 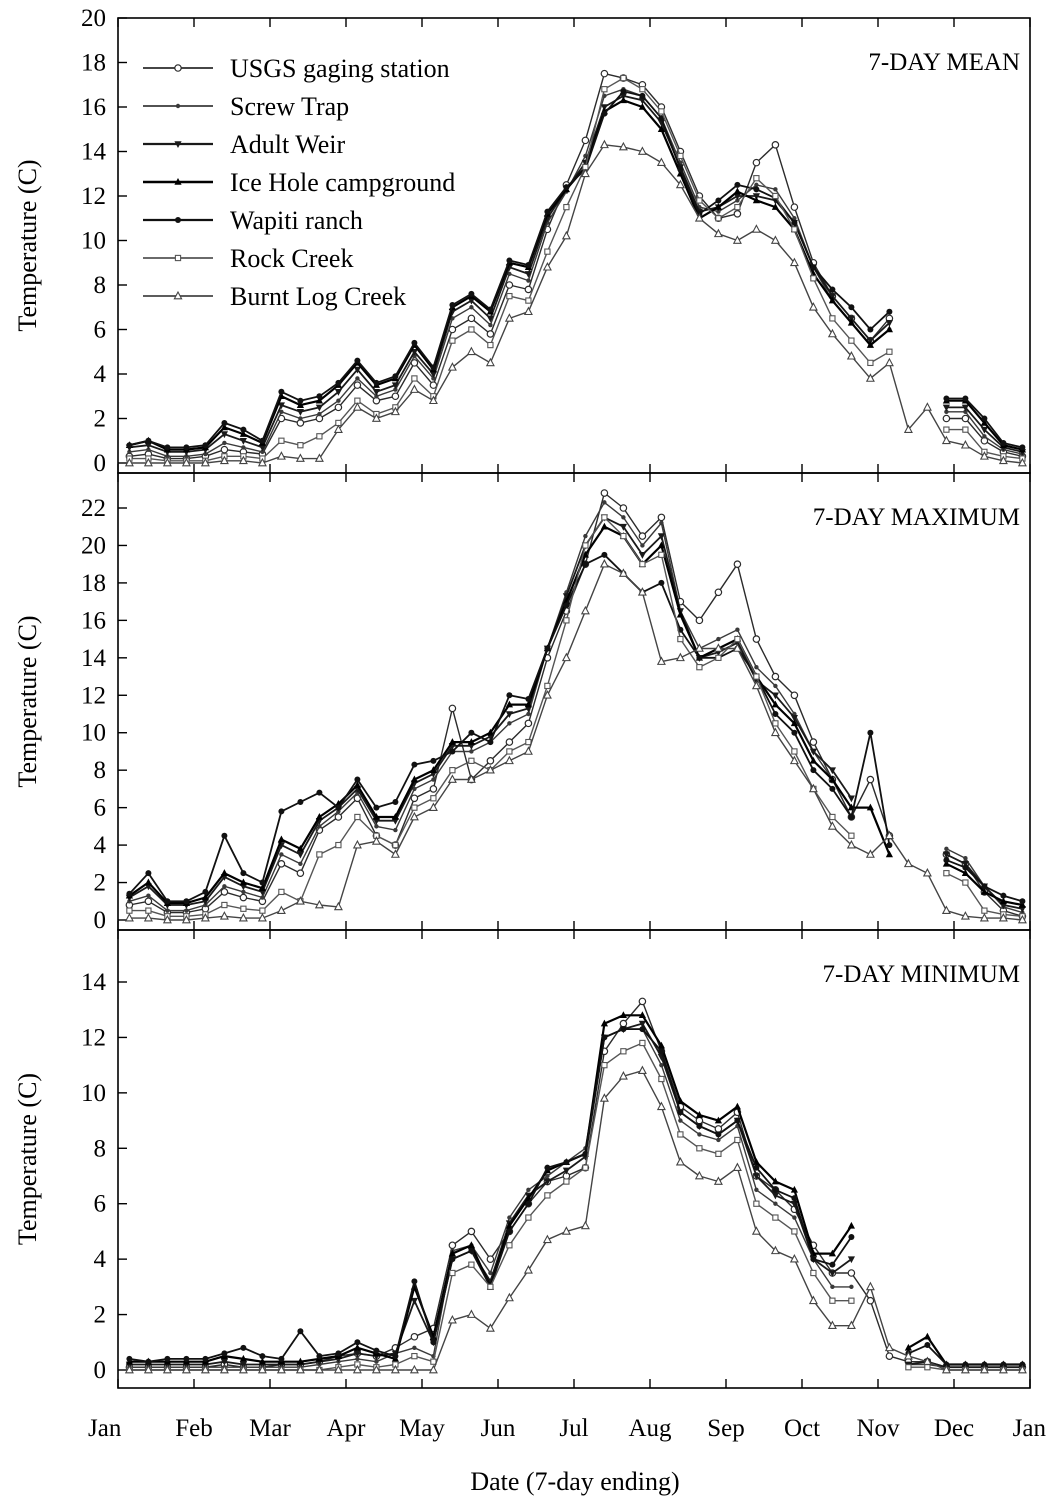 I want to click on legend-entry: Adult Weir, so click(x=244, y=144).